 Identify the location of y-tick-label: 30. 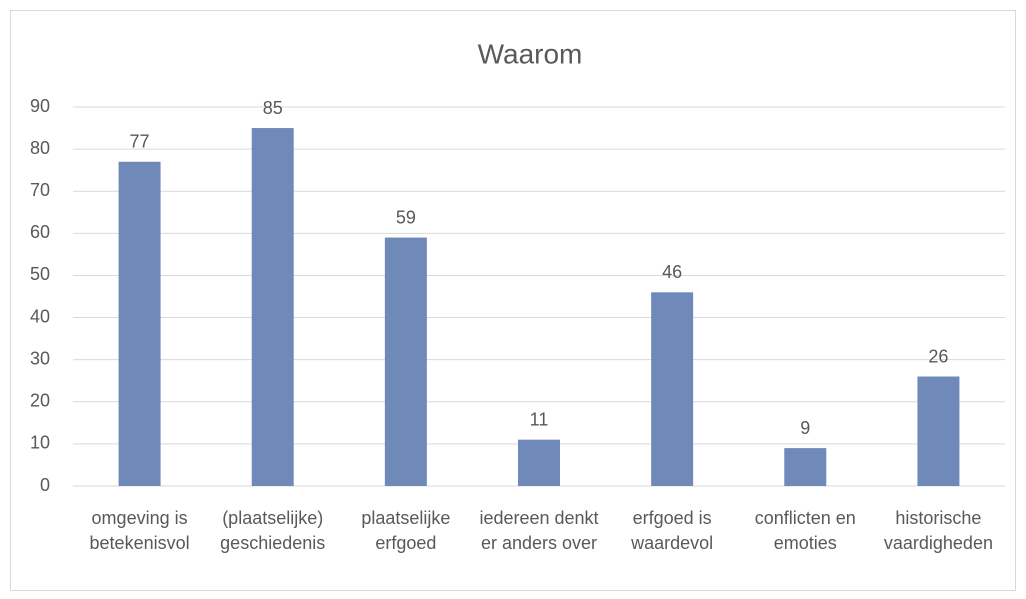
(40, 358).